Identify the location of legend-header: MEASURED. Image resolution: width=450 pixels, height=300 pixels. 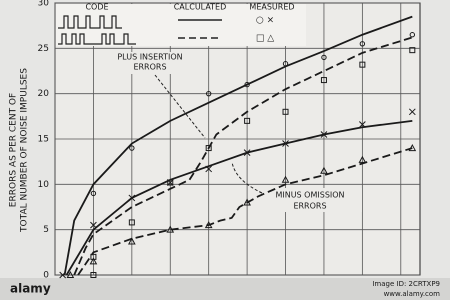
(271, 7).